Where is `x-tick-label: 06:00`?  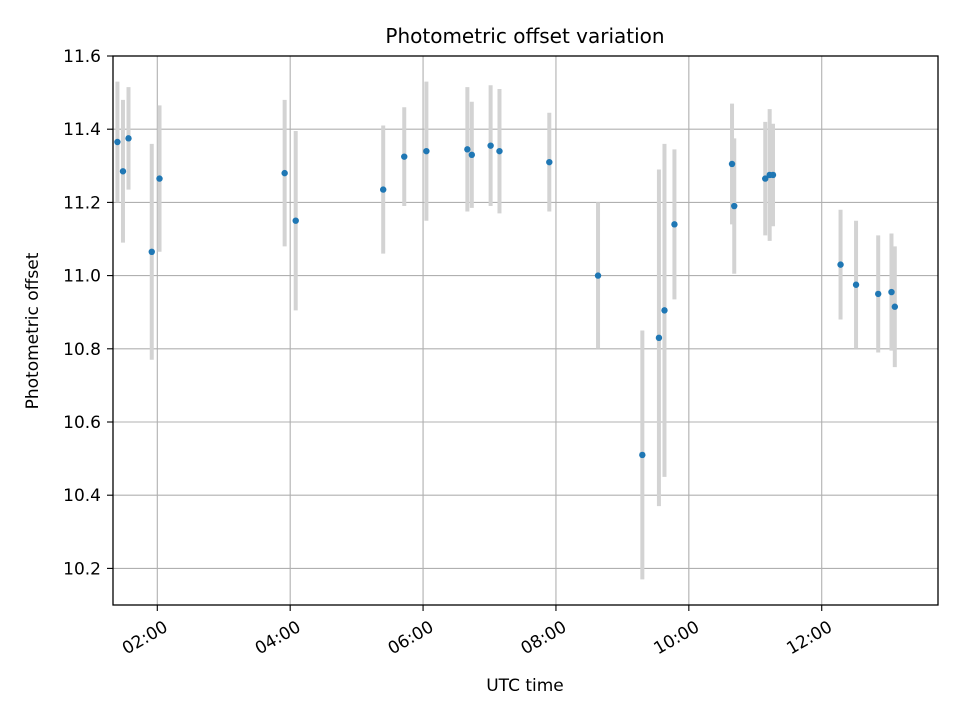
x-tick-label: 06:00 is located at coordinates (411, 638).